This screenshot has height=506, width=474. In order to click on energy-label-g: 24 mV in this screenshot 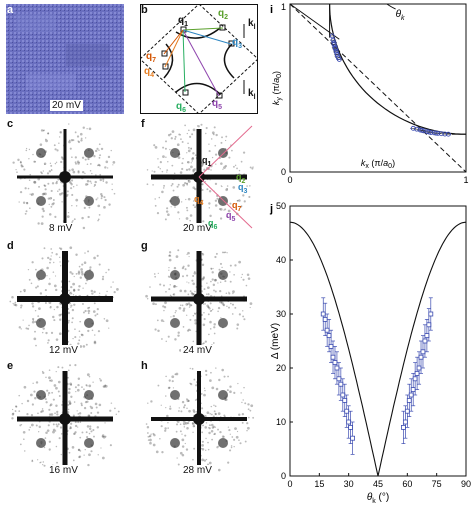, I will do `click(197, 350)`.